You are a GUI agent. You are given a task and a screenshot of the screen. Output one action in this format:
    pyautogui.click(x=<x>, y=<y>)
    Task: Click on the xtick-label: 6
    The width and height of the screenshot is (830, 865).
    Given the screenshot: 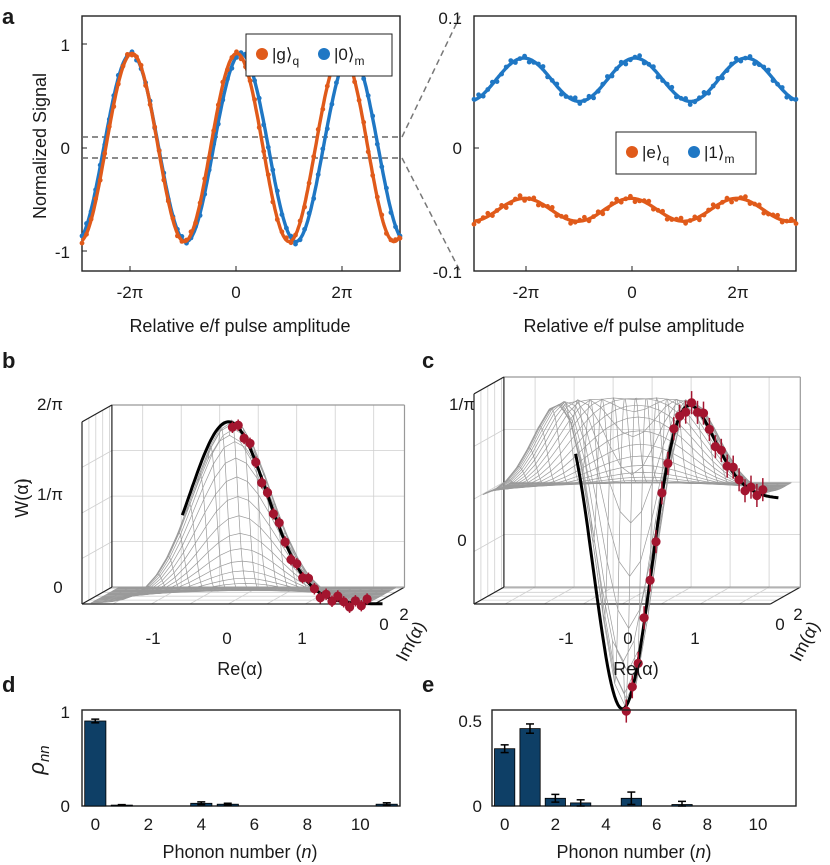 What is the action you would take?
    pyautogui.click(x=254, y=824)
    